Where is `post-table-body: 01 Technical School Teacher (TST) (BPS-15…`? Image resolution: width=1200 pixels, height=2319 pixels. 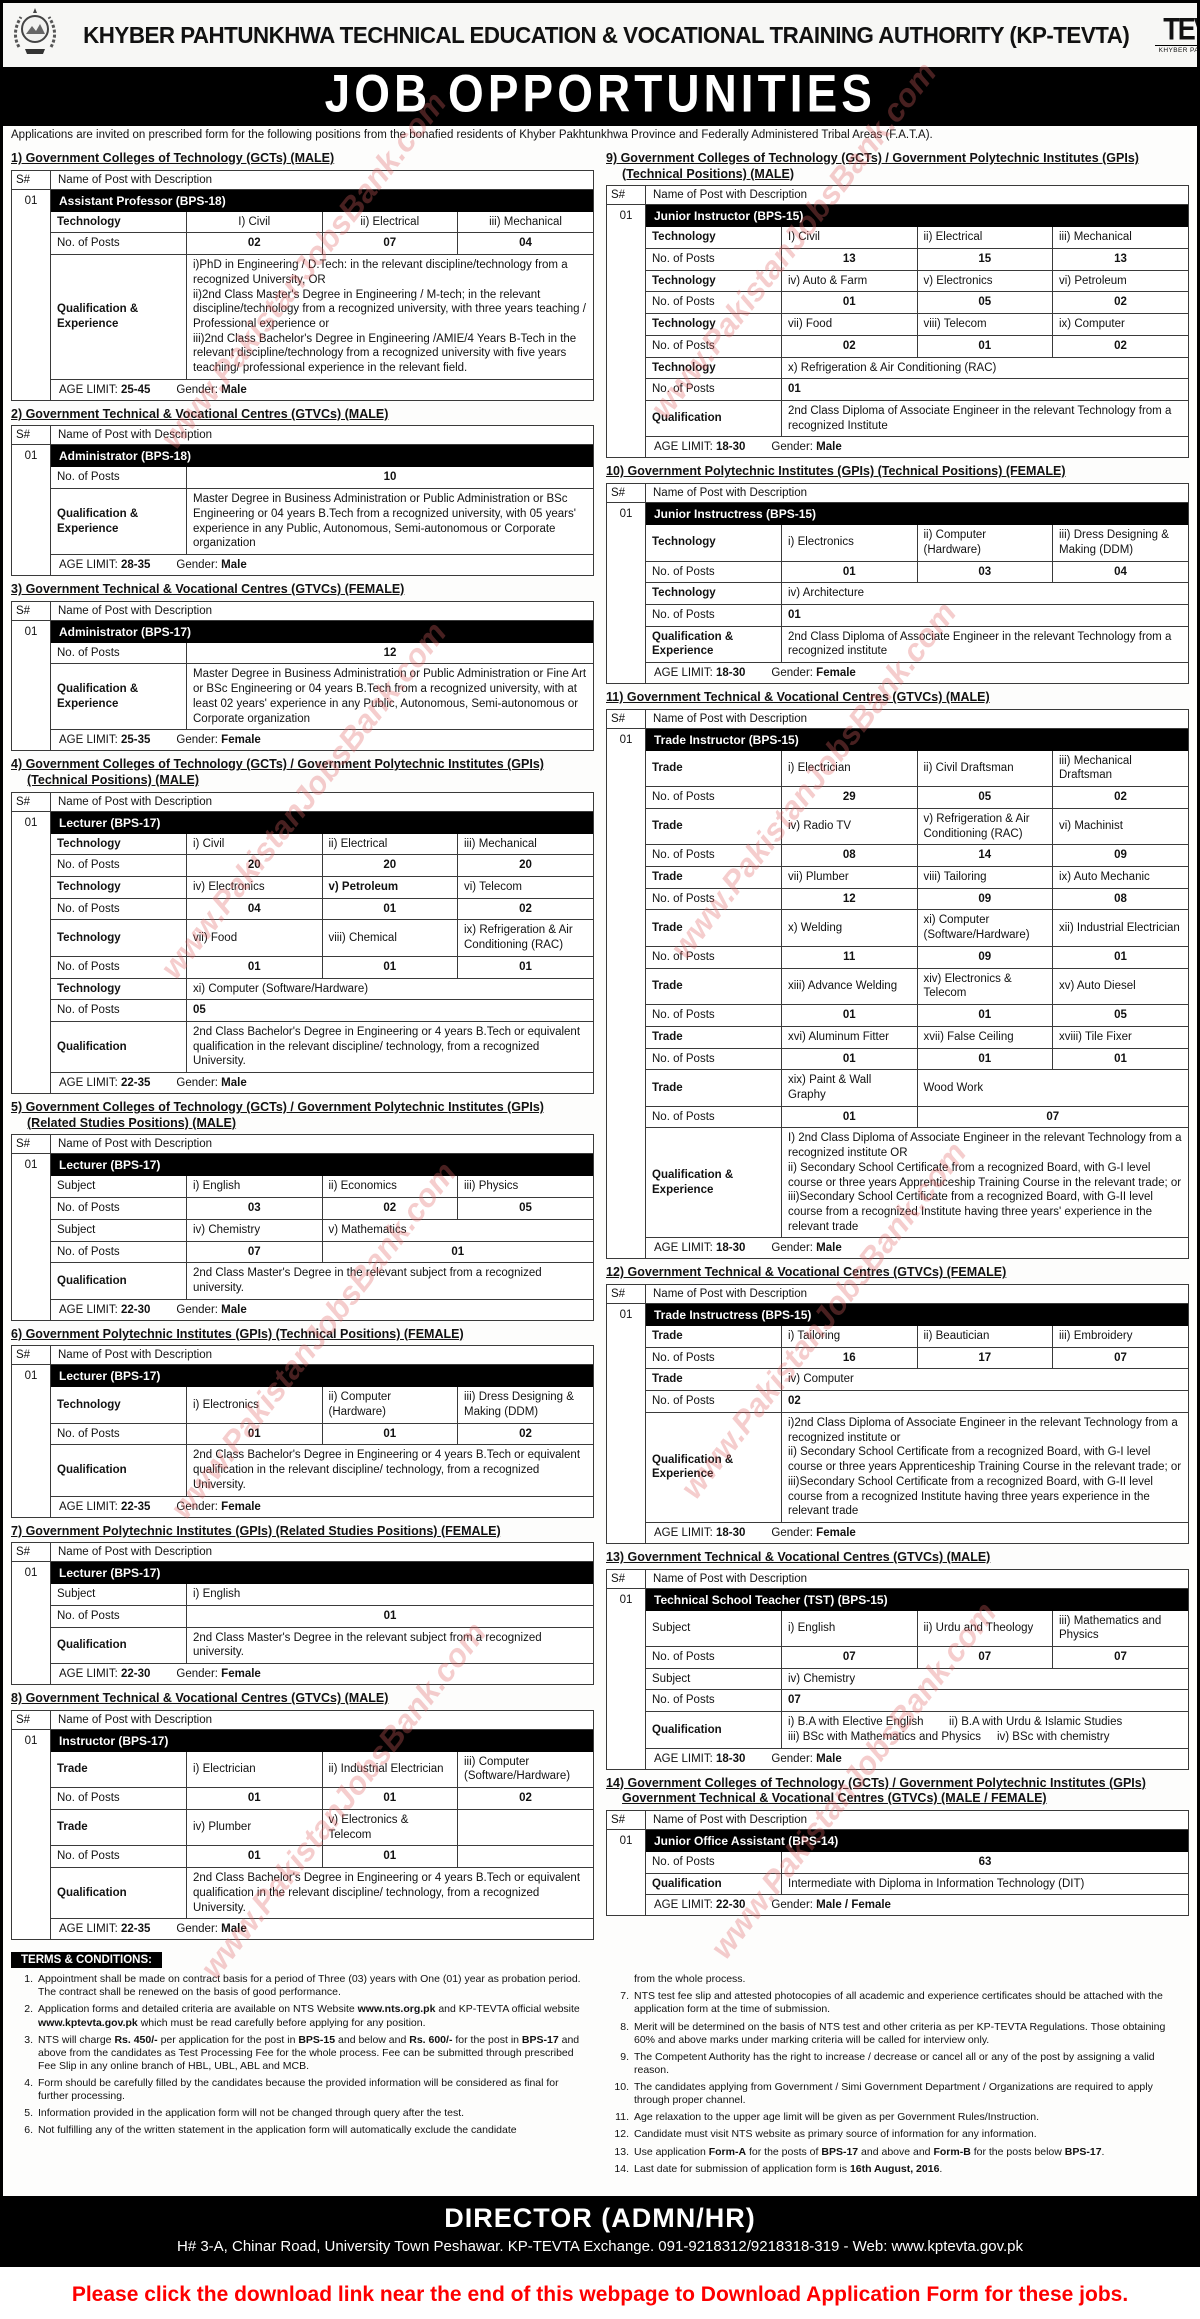
post-table-body: 01 Technical School Teacher (TST) (BPS-15… is located at coordinates (897, 1678).